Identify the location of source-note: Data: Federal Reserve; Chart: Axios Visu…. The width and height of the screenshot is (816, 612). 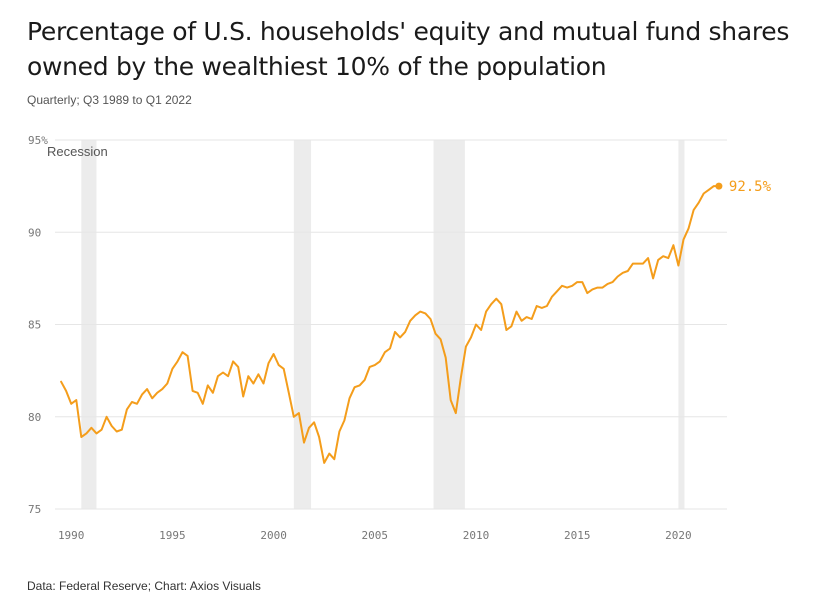
(144, 586).